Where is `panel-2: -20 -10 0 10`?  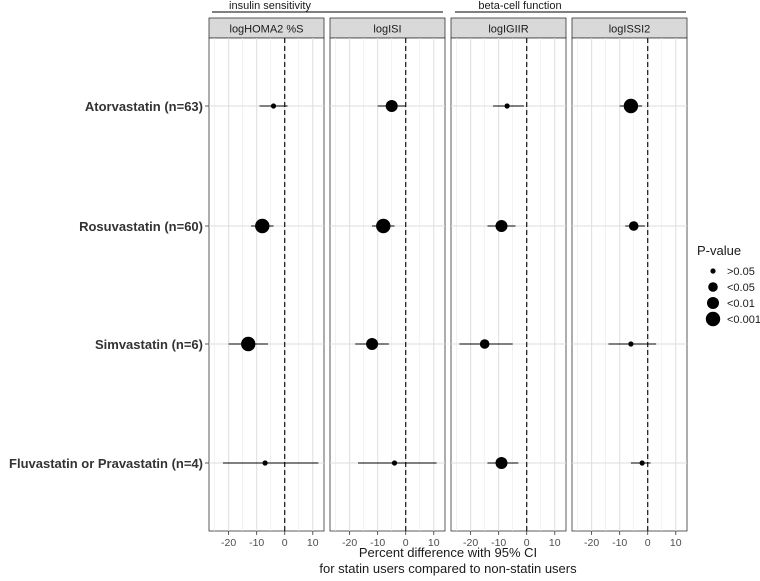
panel-2: -20 -10 0 10 is located at coordinates (508, 293).